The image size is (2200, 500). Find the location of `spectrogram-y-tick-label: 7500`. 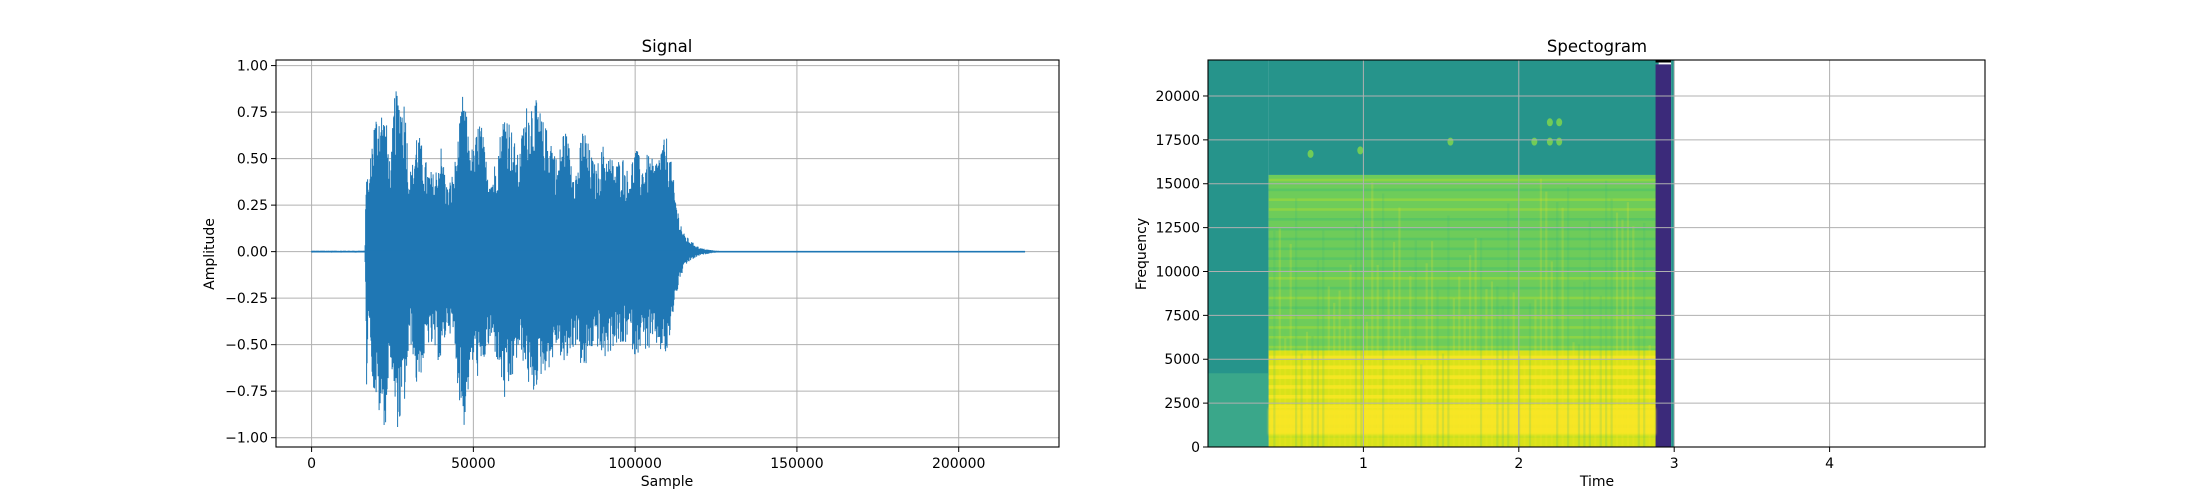

spectrogram-y-tick-label: 7500 is located at coordinates (1182, 316).